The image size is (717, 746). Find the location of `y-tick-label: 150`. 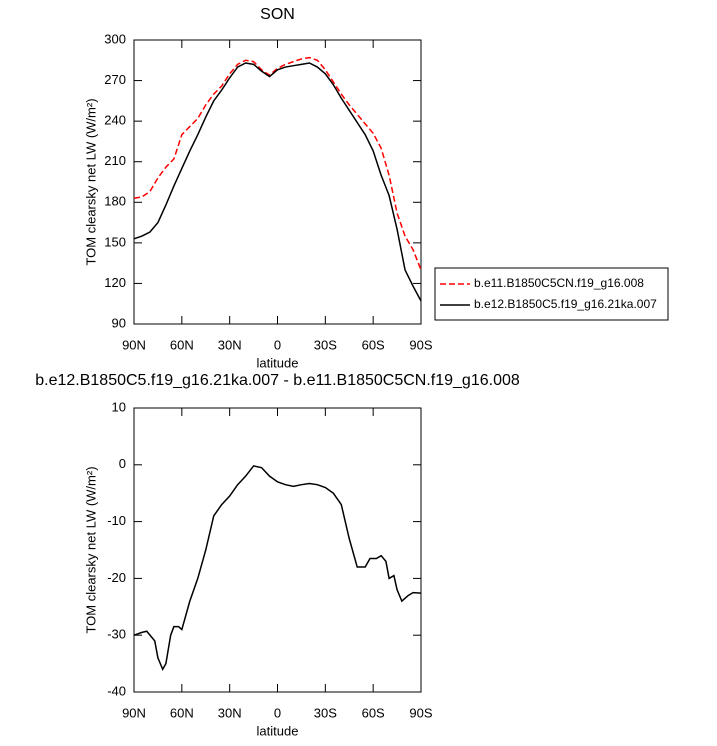

y-tick-label: 150 is located at coordinates (115, 241).